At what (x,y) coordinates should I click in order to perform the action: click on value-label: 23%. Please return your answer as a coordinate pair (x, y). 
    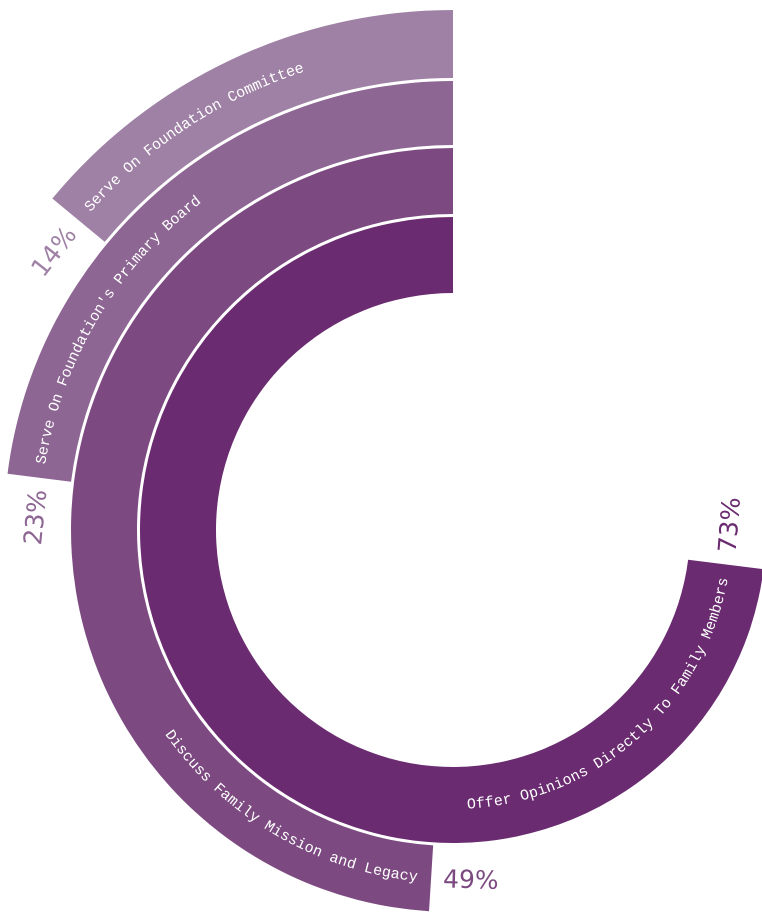
    Looking at the image, I should click on (35, 517).